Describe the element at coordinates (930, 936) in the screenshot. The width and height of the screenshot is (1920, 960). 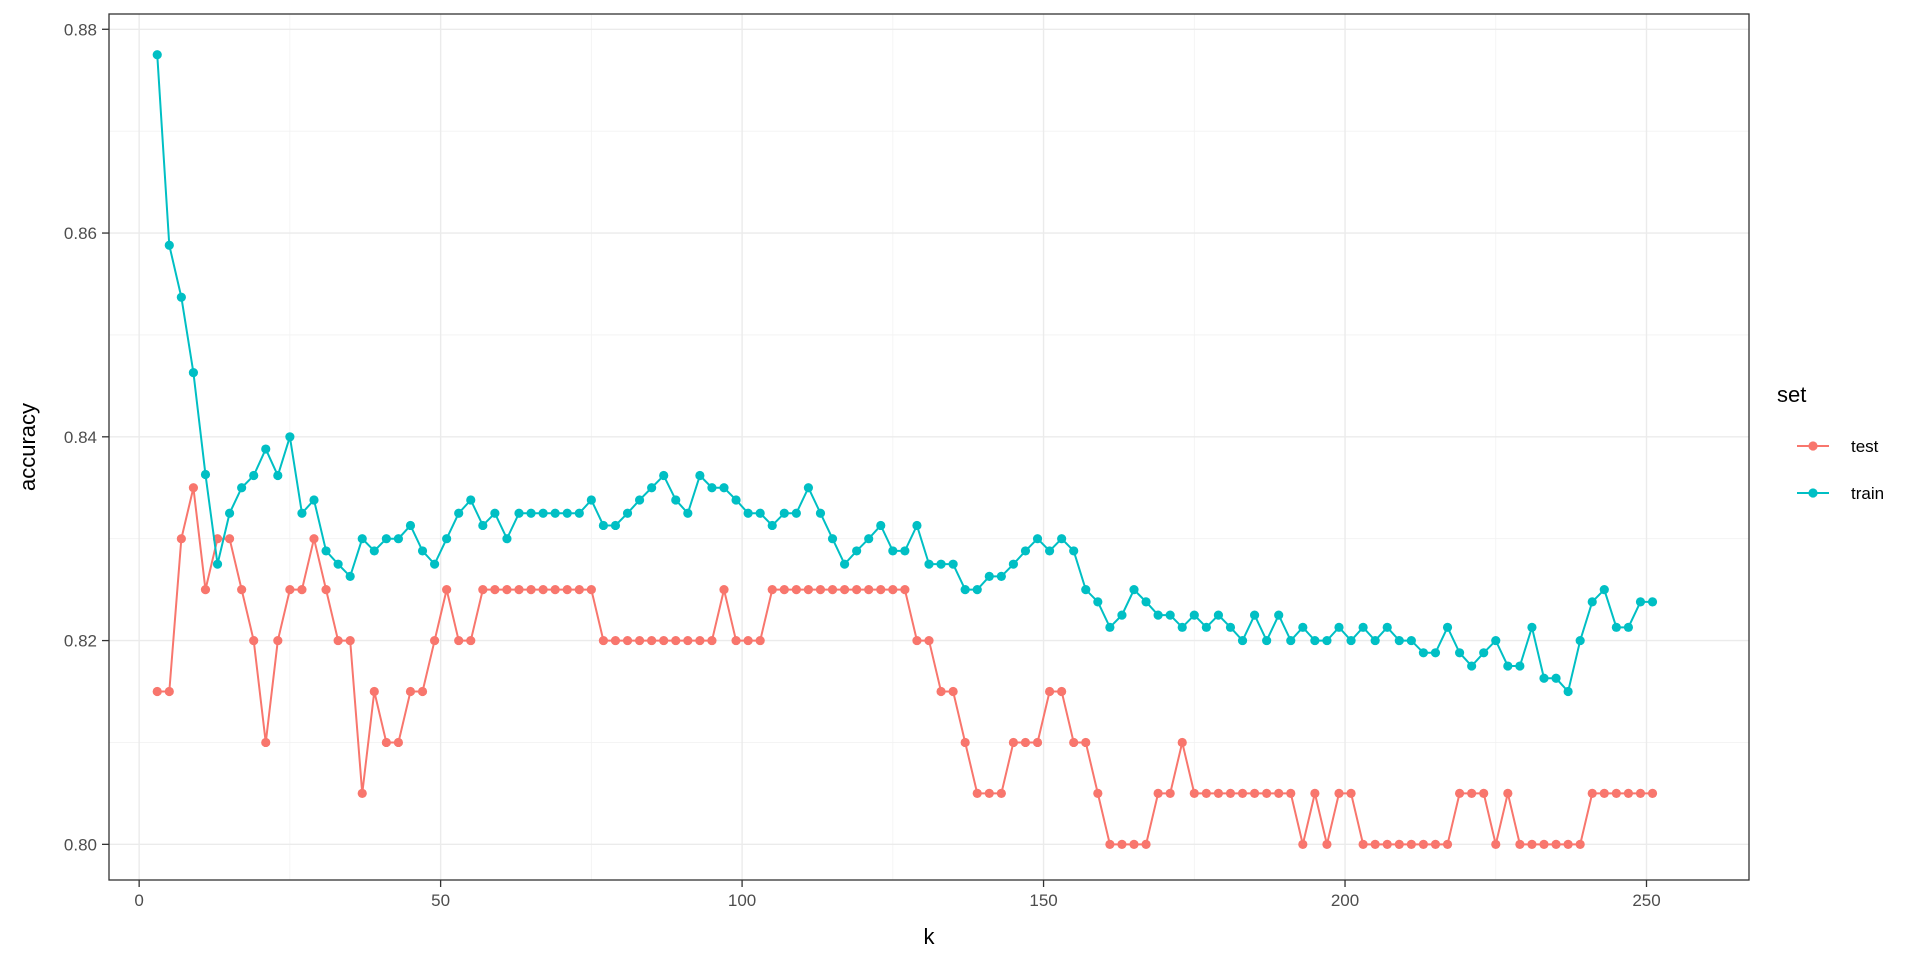
I see `x-axis-title: k` at that location.